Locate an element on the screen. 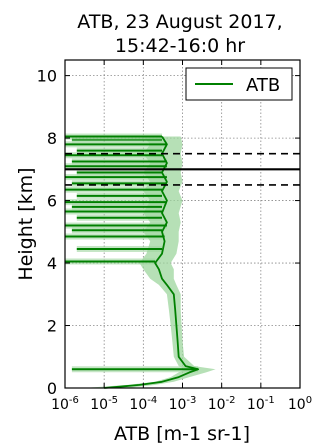 Image resolution: width=320 pixels, height=445 pixels. x-axis-label: ATB [m-1 sr-1] is located at coordinates (182, 434).